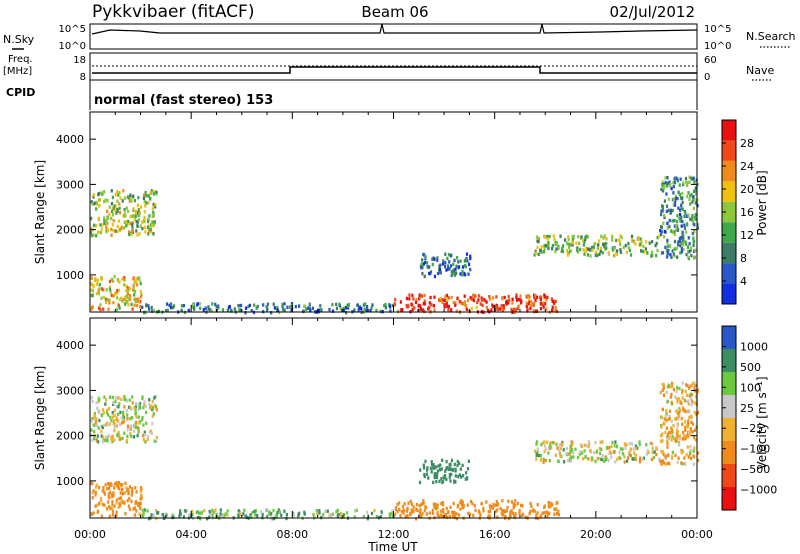 This screenshot has height=554, width=800. Describe the element at coordinates (729, 171) in the screenshot. I see `power-colorbar-swatch` at that location.